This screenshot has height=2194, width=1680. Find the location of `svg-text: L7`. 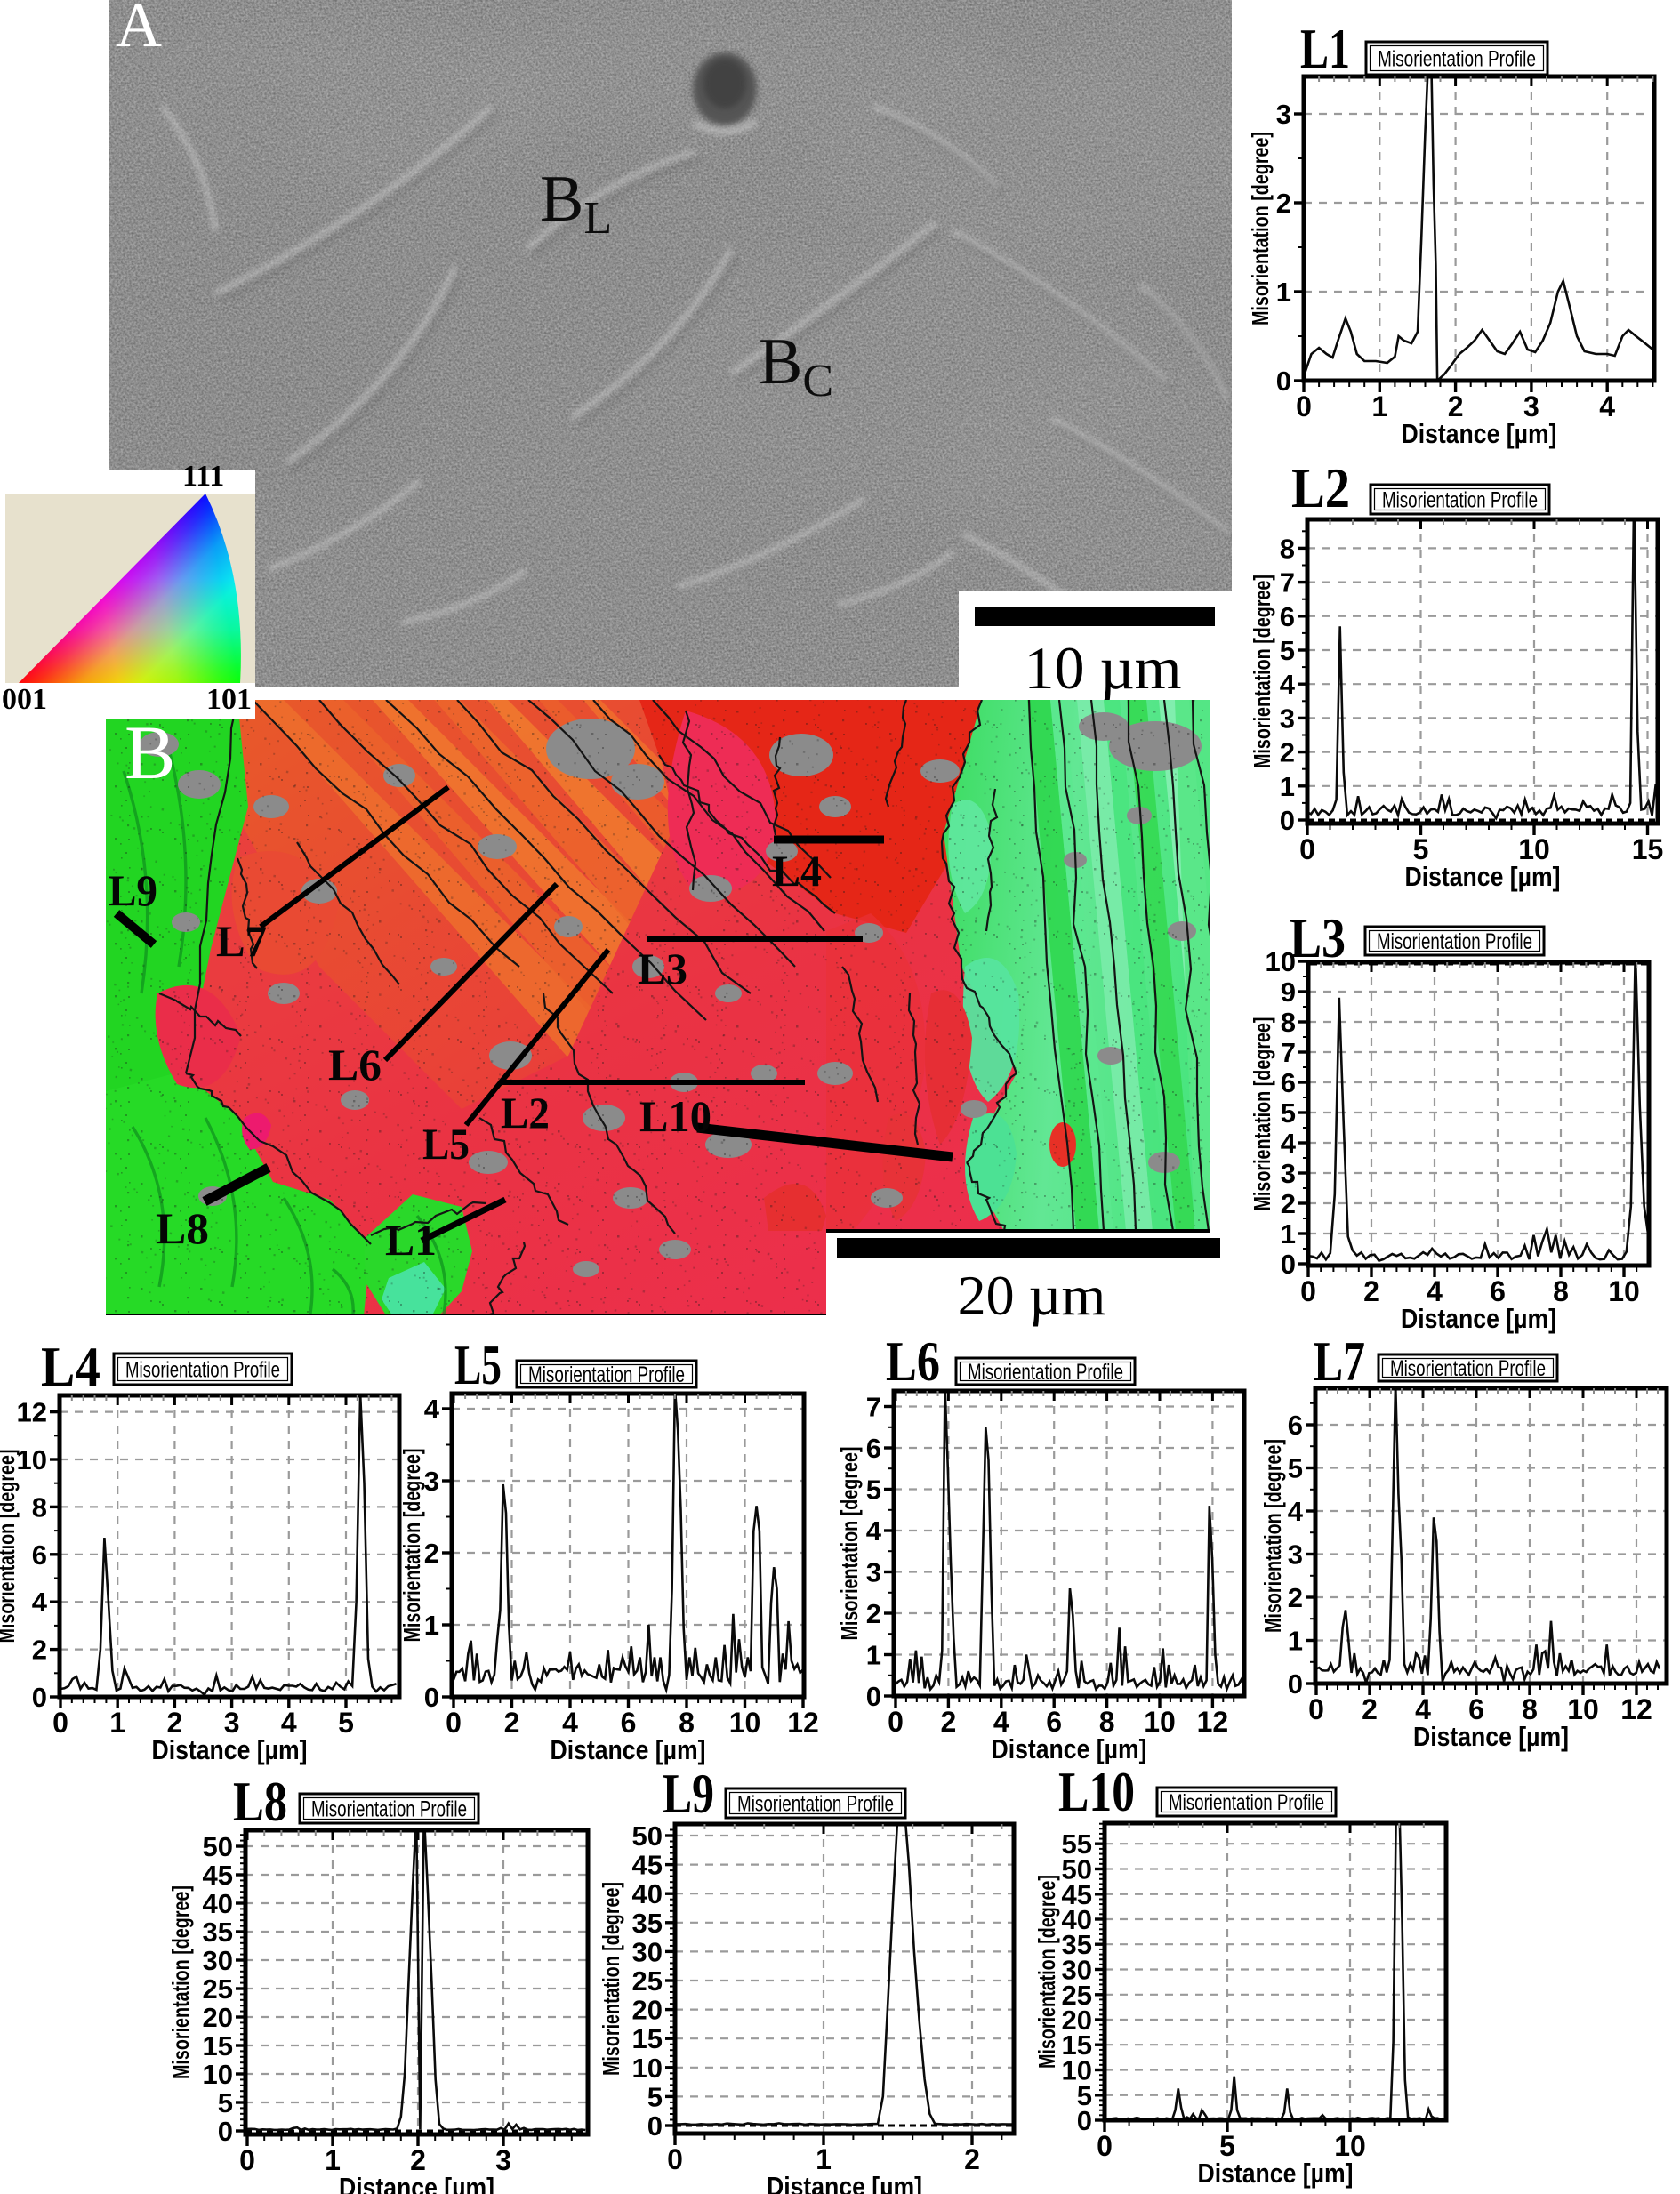

svg-text: L7 is located at coordinates (241, 941).